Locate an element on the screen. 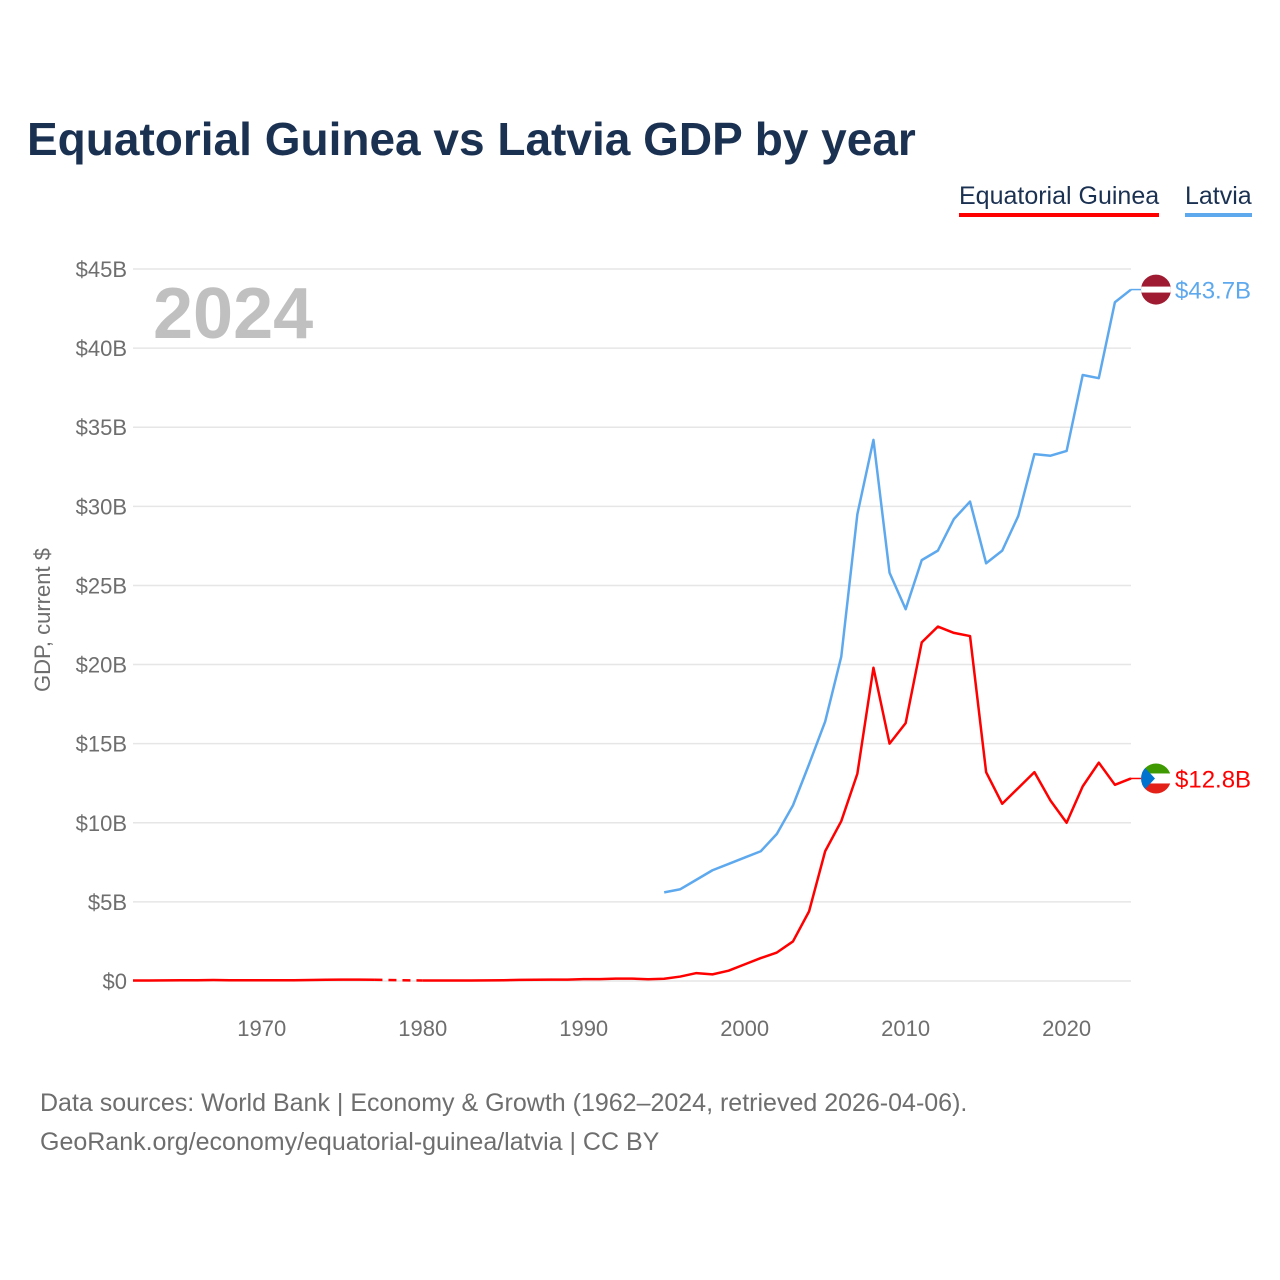 The height and width of the screenshot is (1280, 1280). flag-blue-triangle is located at coordinates (1148, 778).